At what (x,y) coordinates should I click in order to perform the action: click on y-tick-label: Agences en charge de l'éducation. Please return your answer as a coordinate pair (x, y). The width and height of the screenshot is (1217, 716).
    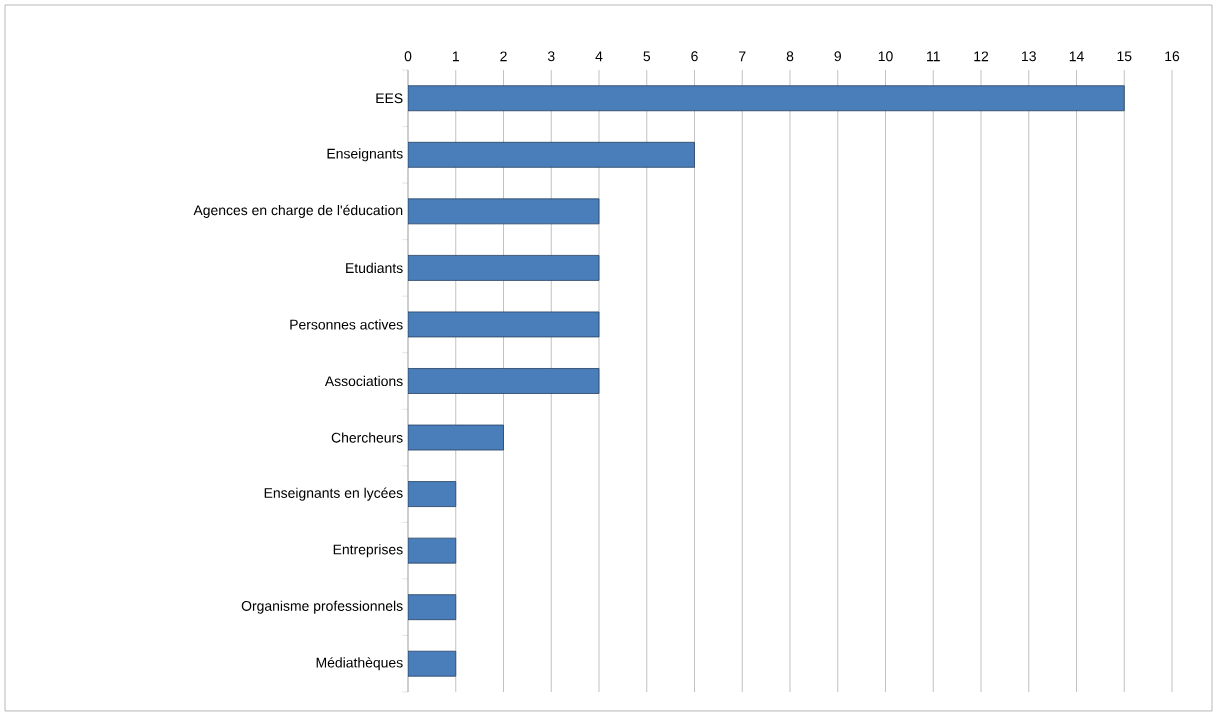
    Looking at the image, I should click on (298, 211).